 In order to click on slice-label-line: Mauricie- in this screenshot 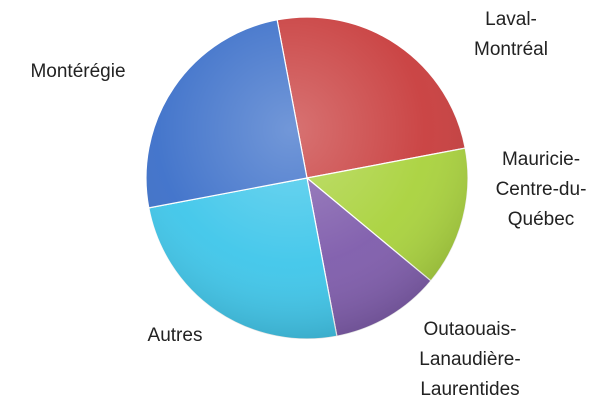, I will do `click(541, 159)`.